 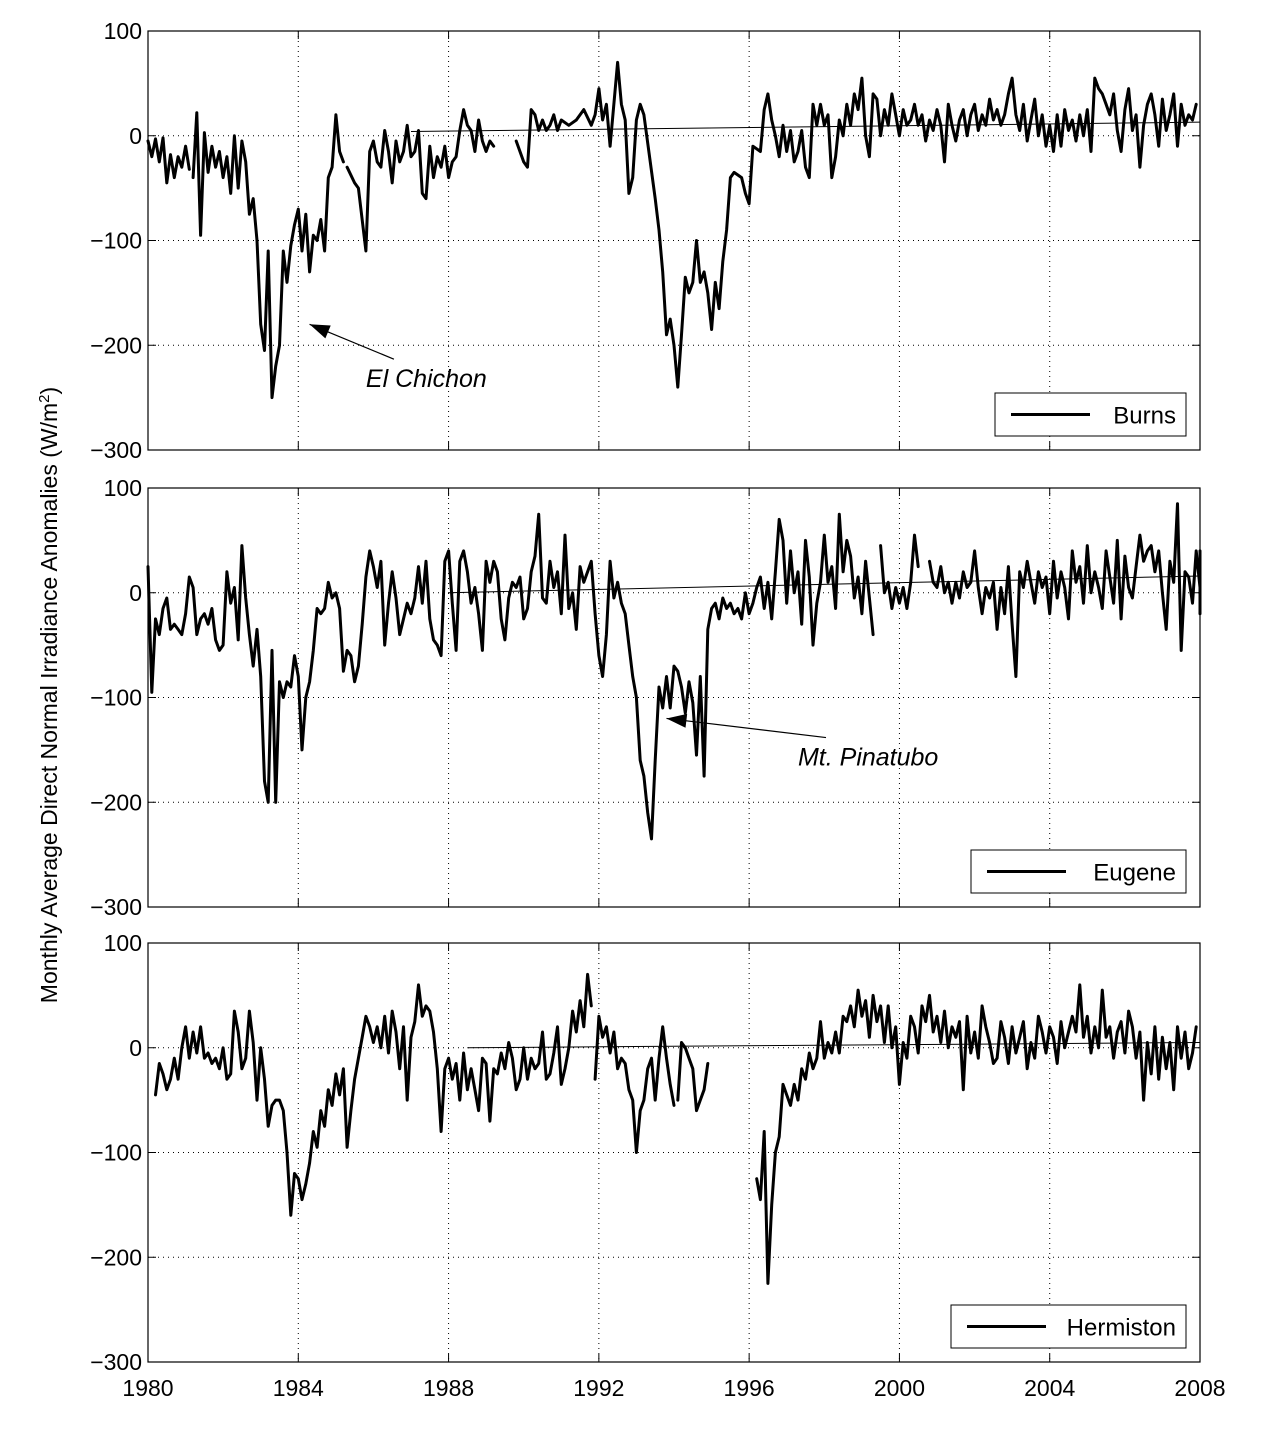 What do you see at coordinates (1121, 1328) in the screenshot?
I see `legend-label: Hermiston` at bounding box center [1121, 1328].